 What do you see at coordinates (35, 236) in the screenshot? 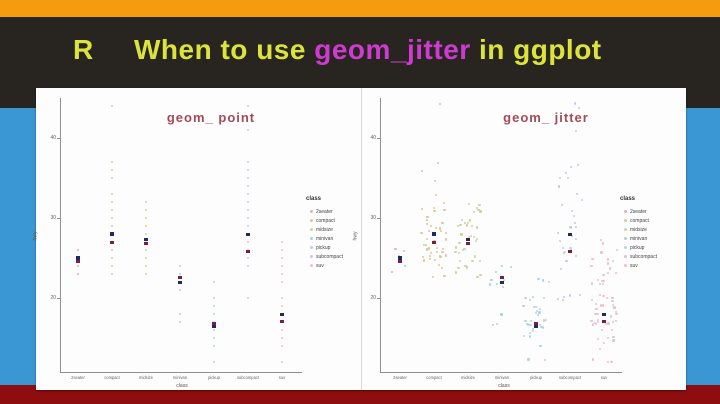
I see `y-axis-label: hwy` at bounding box center [35, 236].